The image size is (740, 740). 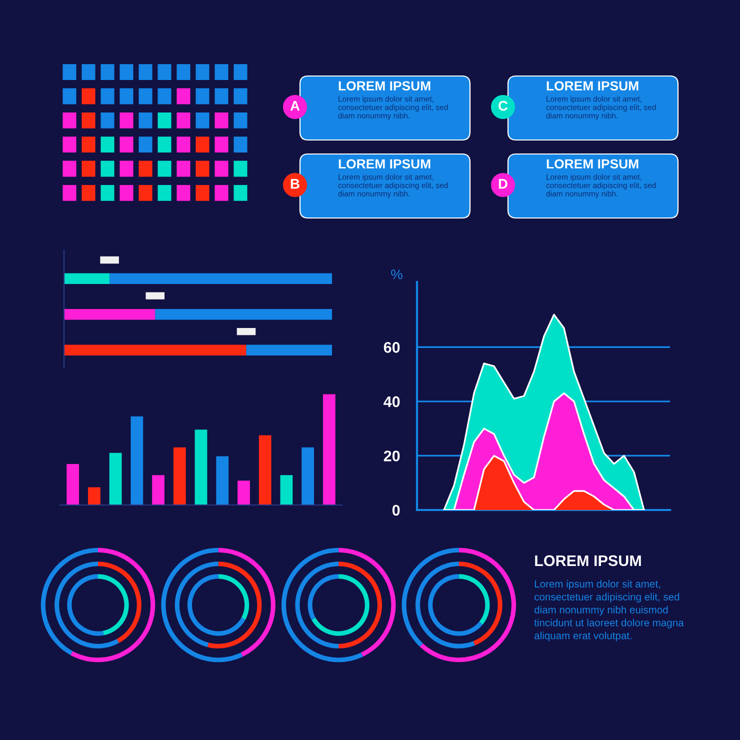 I want to click on y-axis-title: %, so click(x=396, y=274).